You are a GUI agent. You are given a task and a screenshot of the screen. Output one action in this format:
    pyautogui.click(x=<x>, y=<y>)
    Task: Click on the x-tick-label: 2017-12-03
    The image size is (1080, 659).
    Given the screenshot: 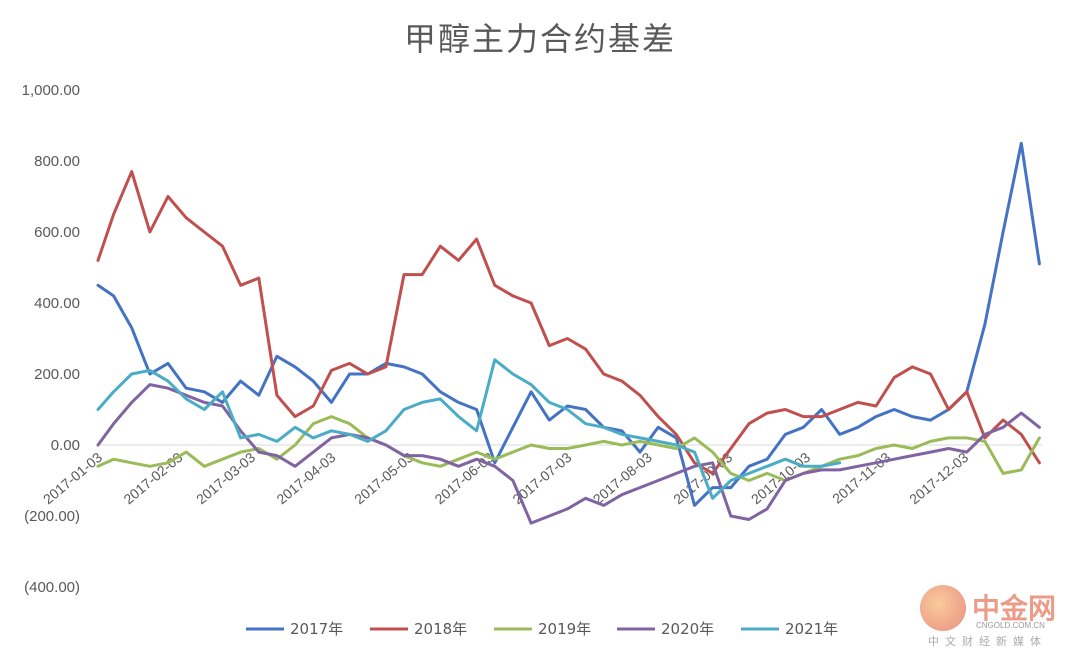 What is the action you would take?
    pyautogui.click(x=938, y=478)
    